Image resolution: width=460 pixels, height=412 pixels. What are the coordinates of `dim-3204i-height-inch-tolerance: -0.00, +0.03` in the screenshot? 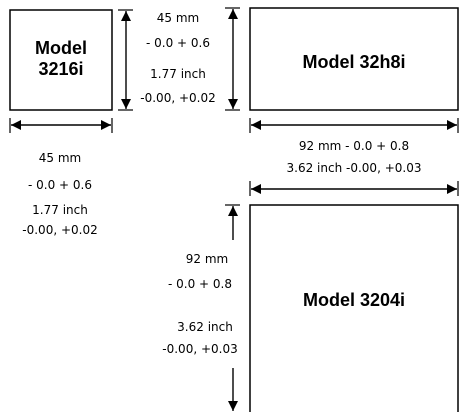 It's located at (200, 349).